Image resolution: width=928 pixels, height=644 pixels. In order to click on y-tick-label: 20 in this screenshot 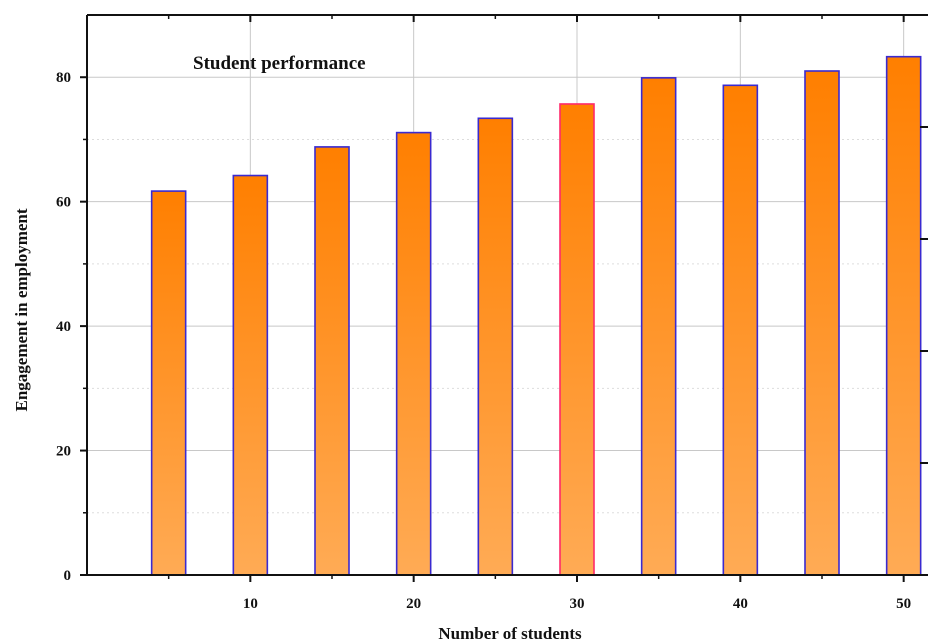, I will do `click(63, 452)`.